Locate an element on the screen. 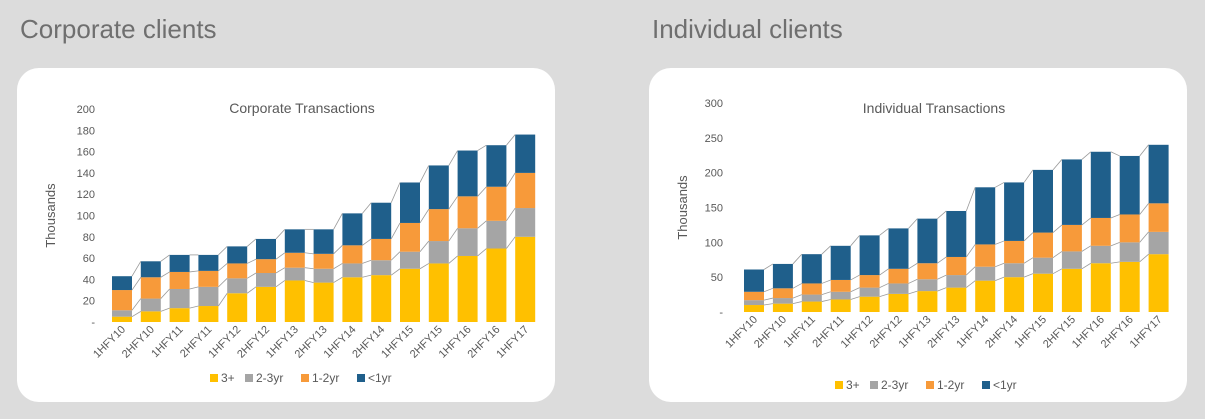 The image size is (1205, 419). legend-label: 2-3yr is located at coordinates (269, 378).